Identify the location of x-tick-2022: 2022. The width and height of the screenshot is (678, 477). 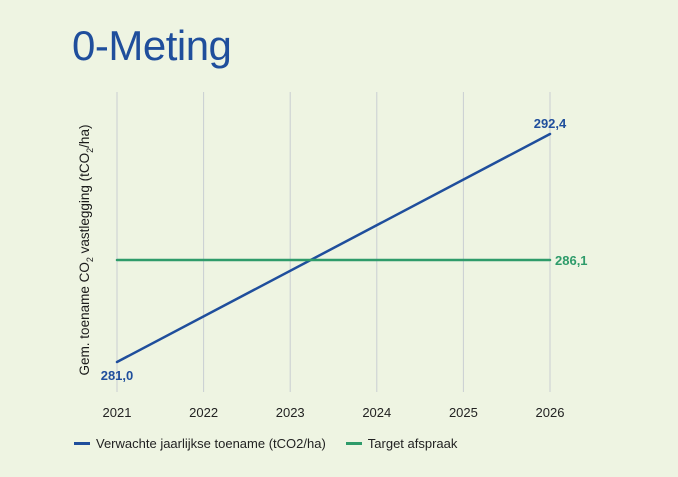
(203, 412).